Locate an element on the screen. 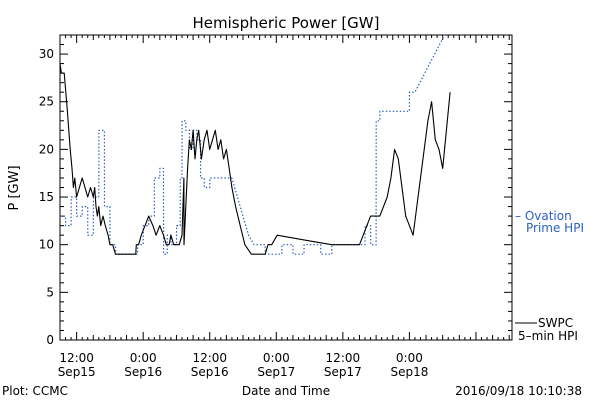 This screenshot has width=600, height=400. legend-ovation-line1: – Ovation is located at coordinates (543, 216).